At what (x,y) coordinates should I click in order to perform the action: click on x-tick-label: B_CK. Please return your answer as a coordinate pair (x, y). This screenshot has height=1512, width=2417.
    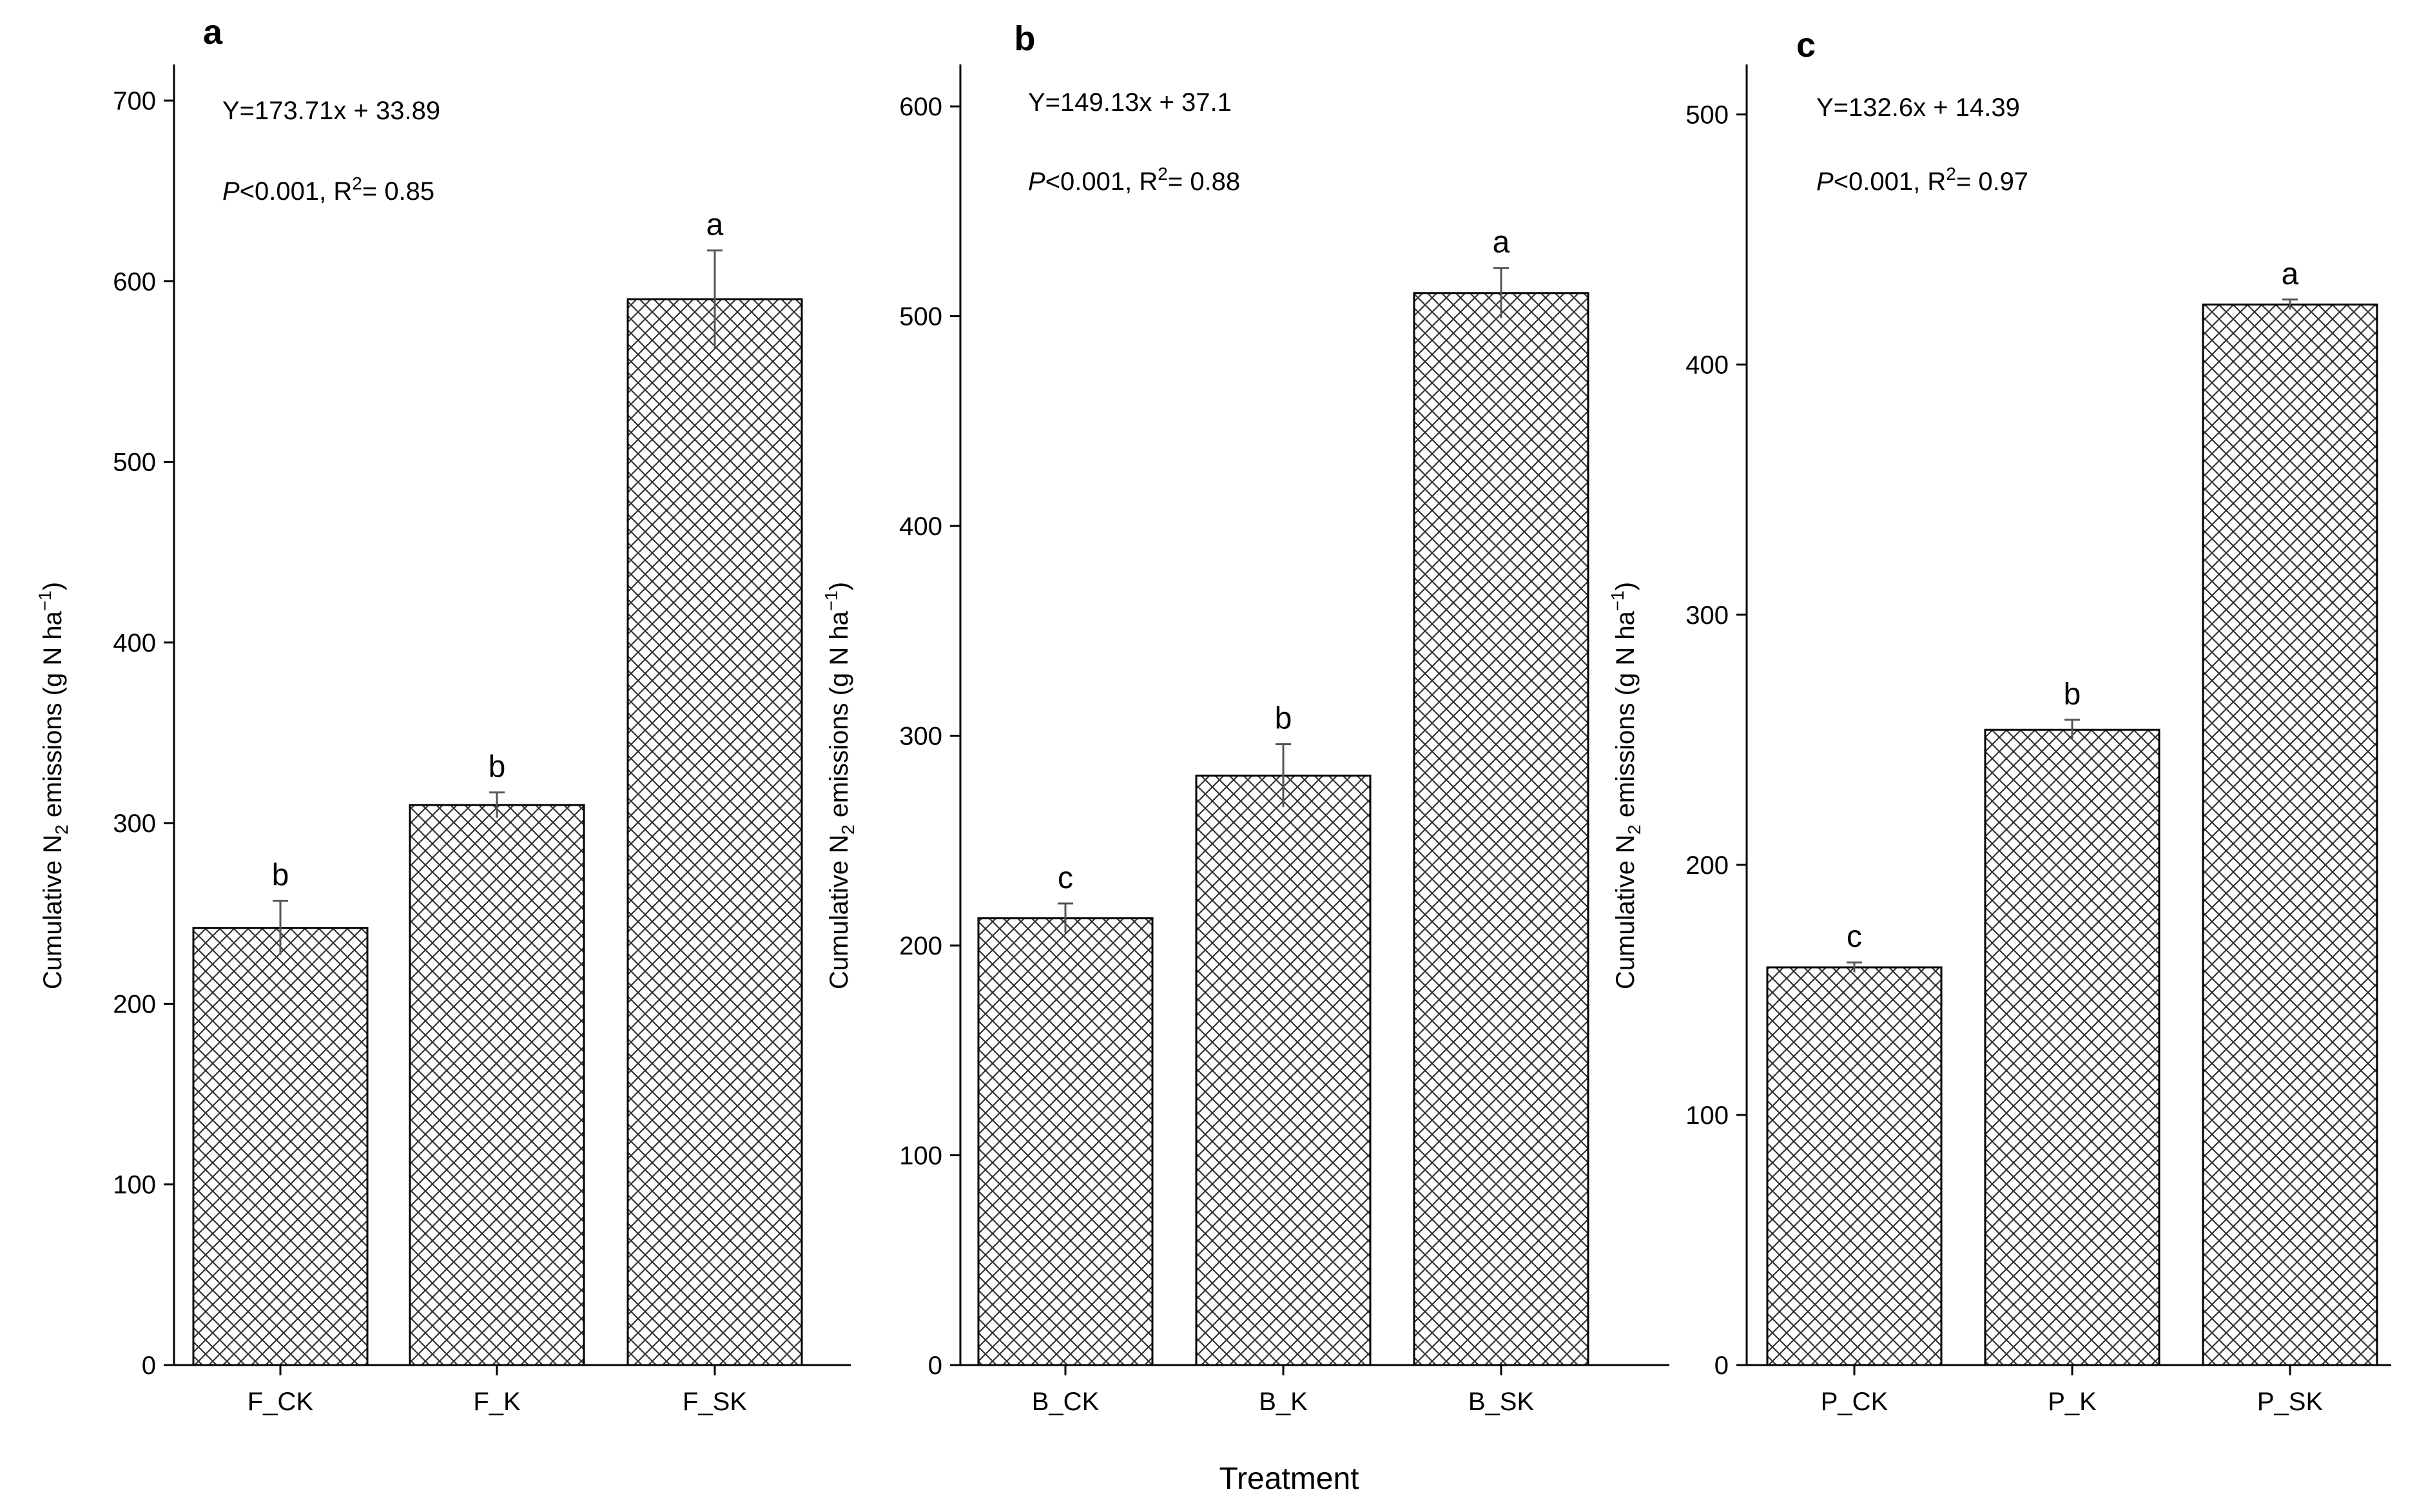
    Looking at the image, I should click on (1066, 1402).